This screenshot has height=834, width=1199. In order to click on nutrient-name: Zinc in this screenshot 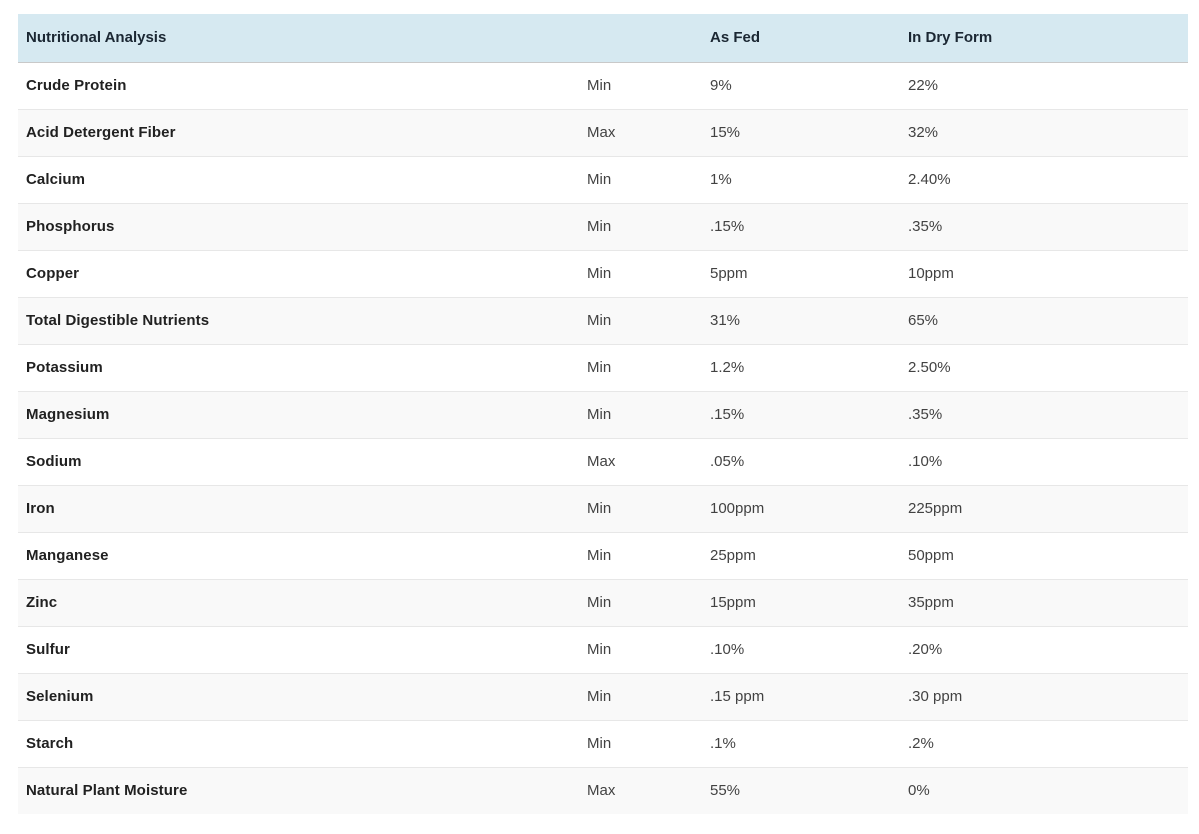, I will do `click(42, 602)`.